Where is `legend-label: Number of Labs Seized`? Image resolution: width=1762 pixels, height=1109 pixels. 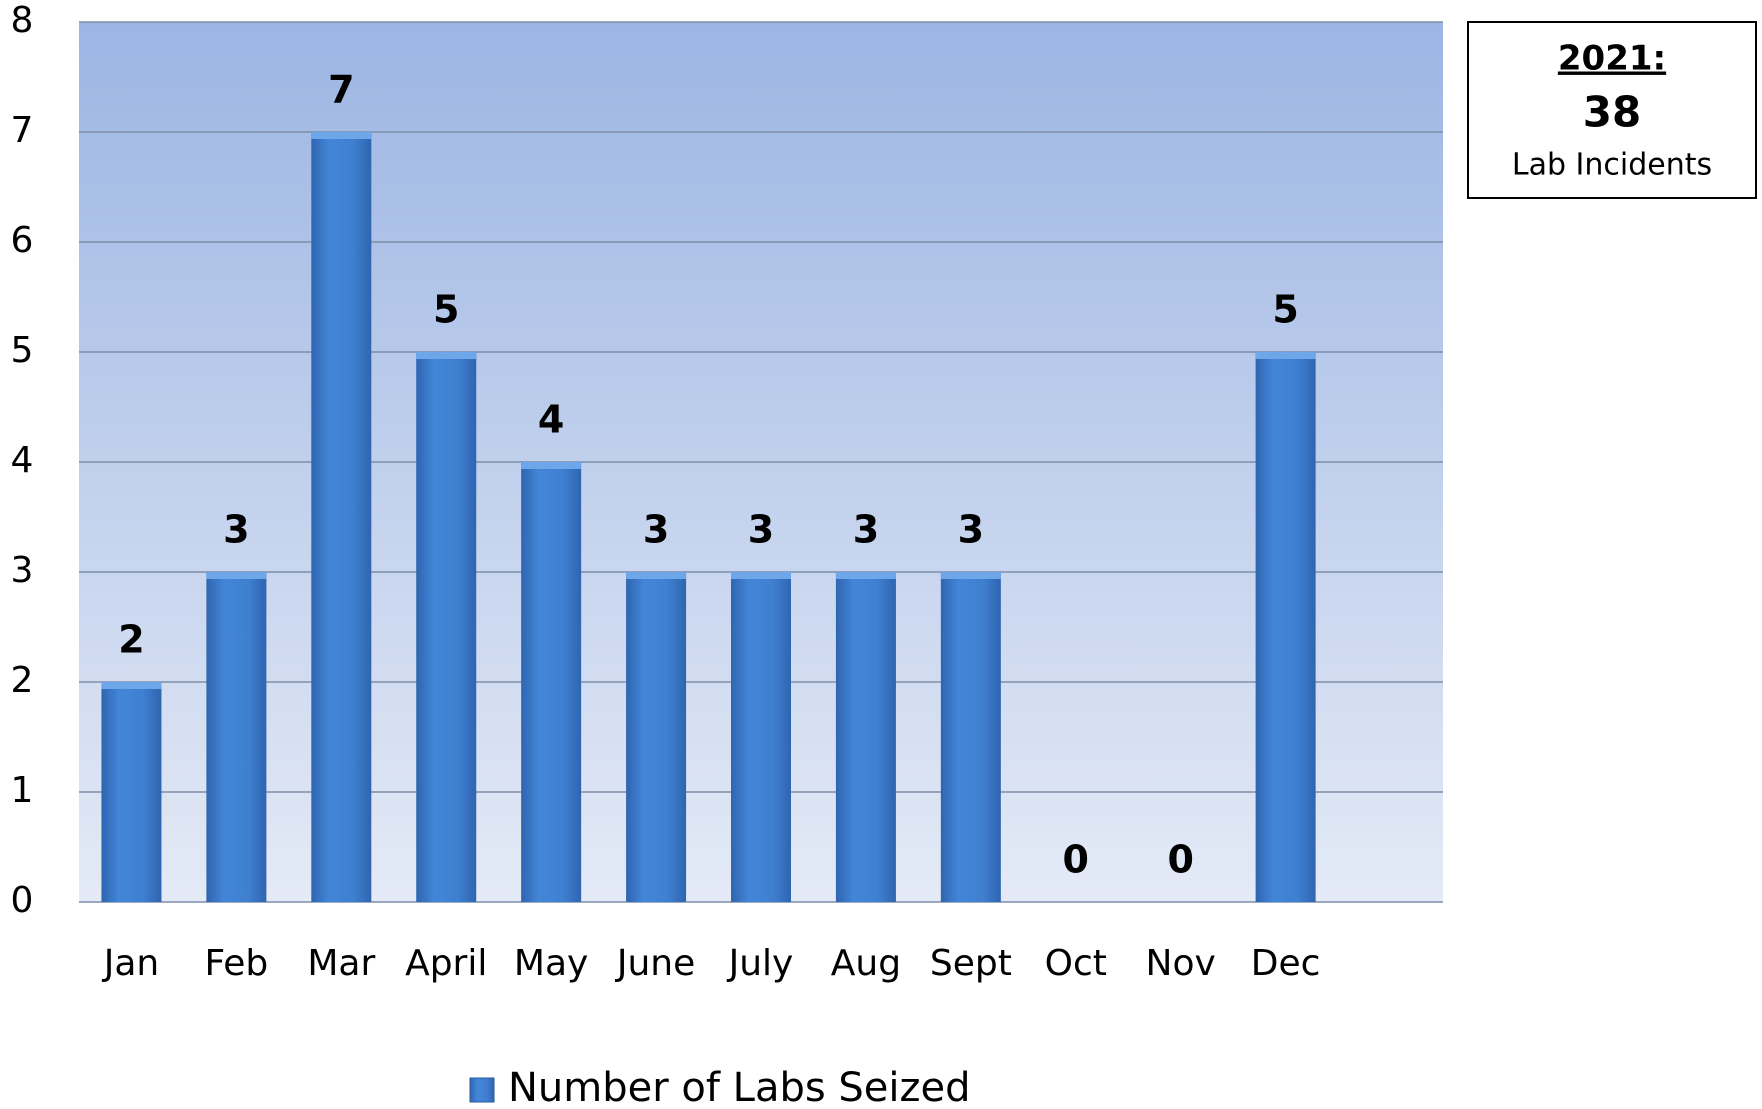 legend-label: Number of Labs Seized is located at coordinates (739, 1087).